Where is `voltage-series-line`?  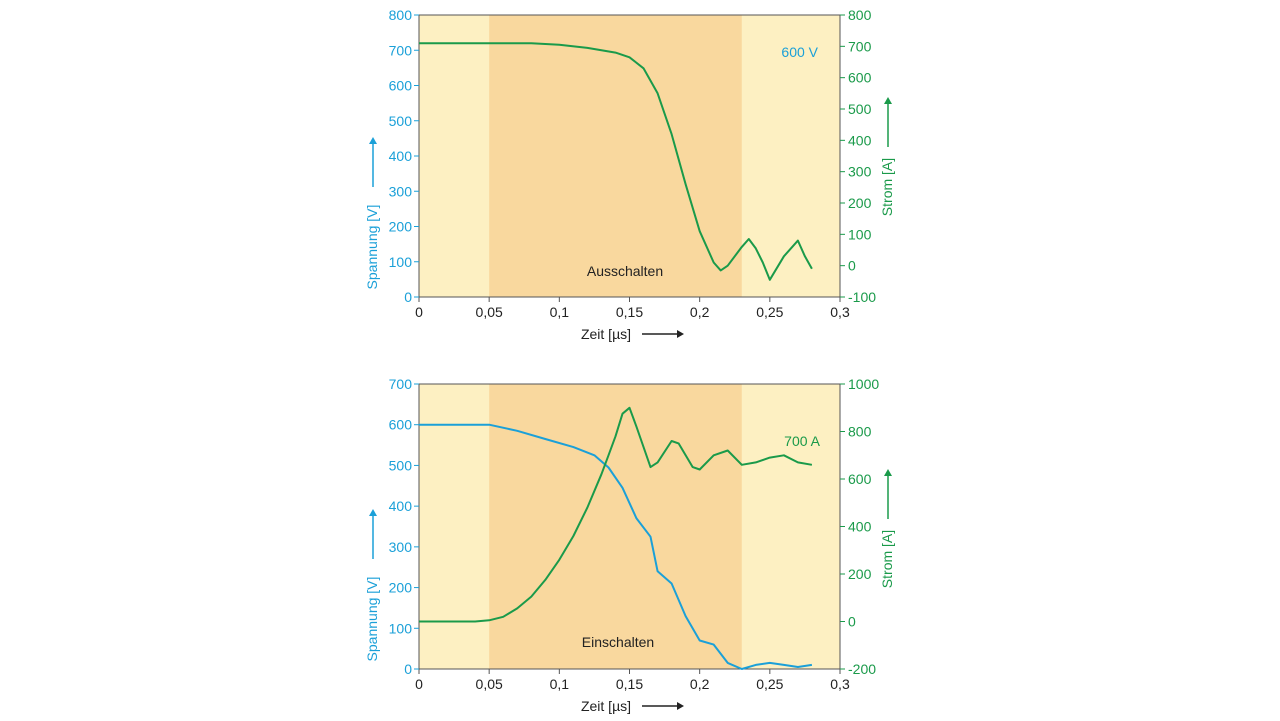 voltage-series-line is located at coordinates (616, 546).